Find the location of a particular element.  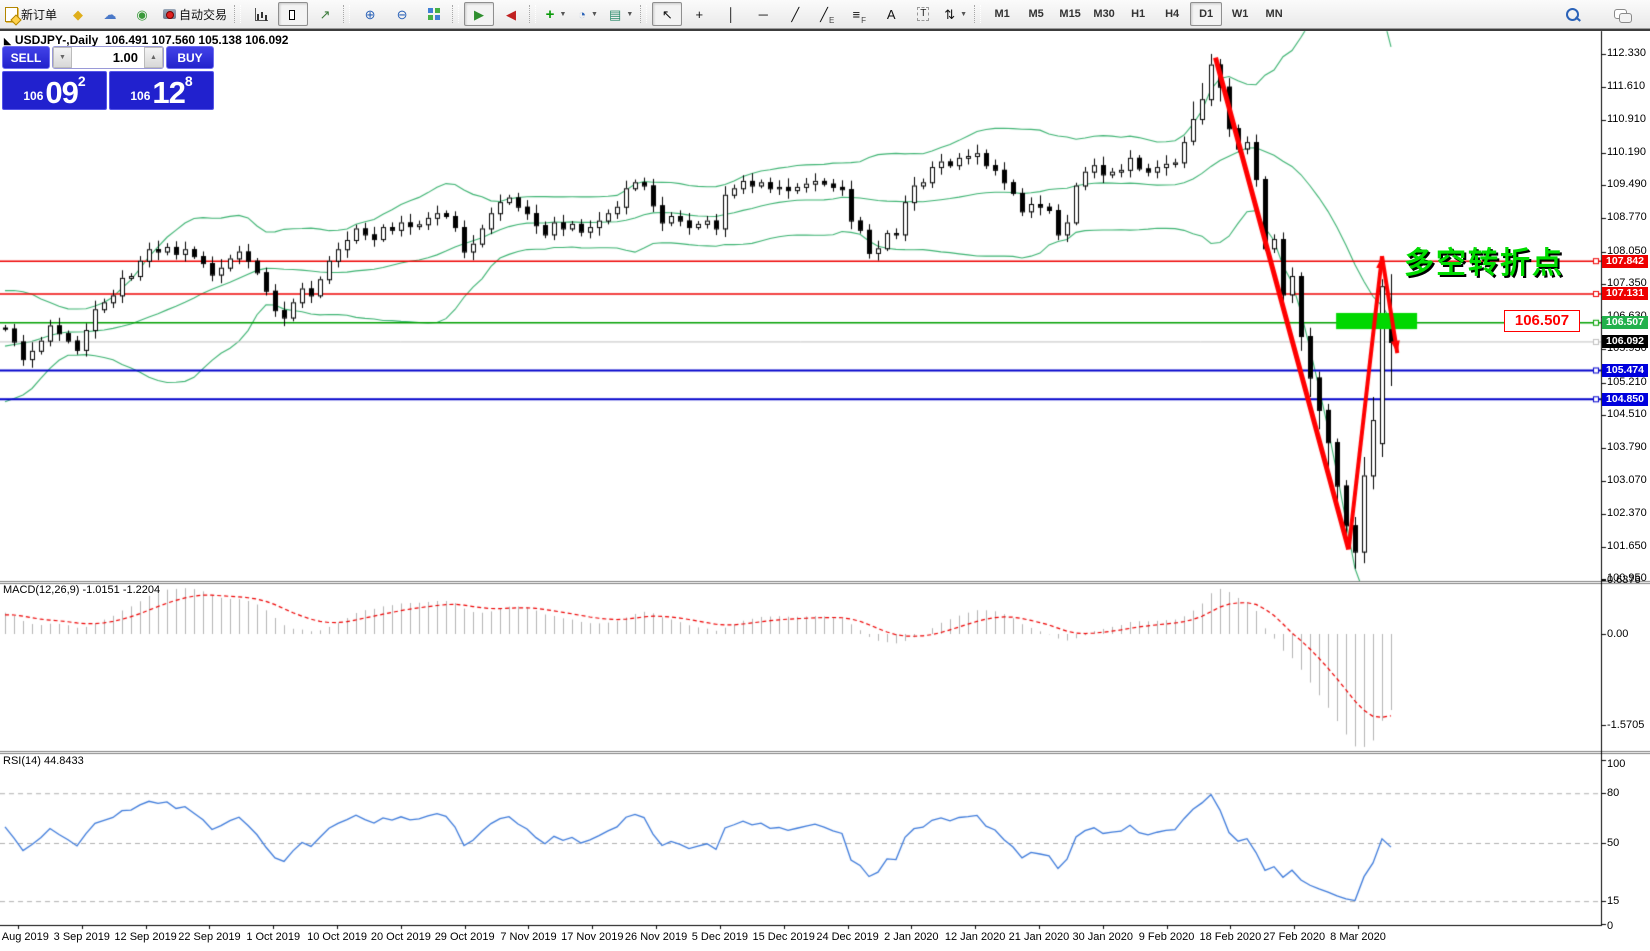

price-label-box: 106.507 is located at coordinates (1542, 321).